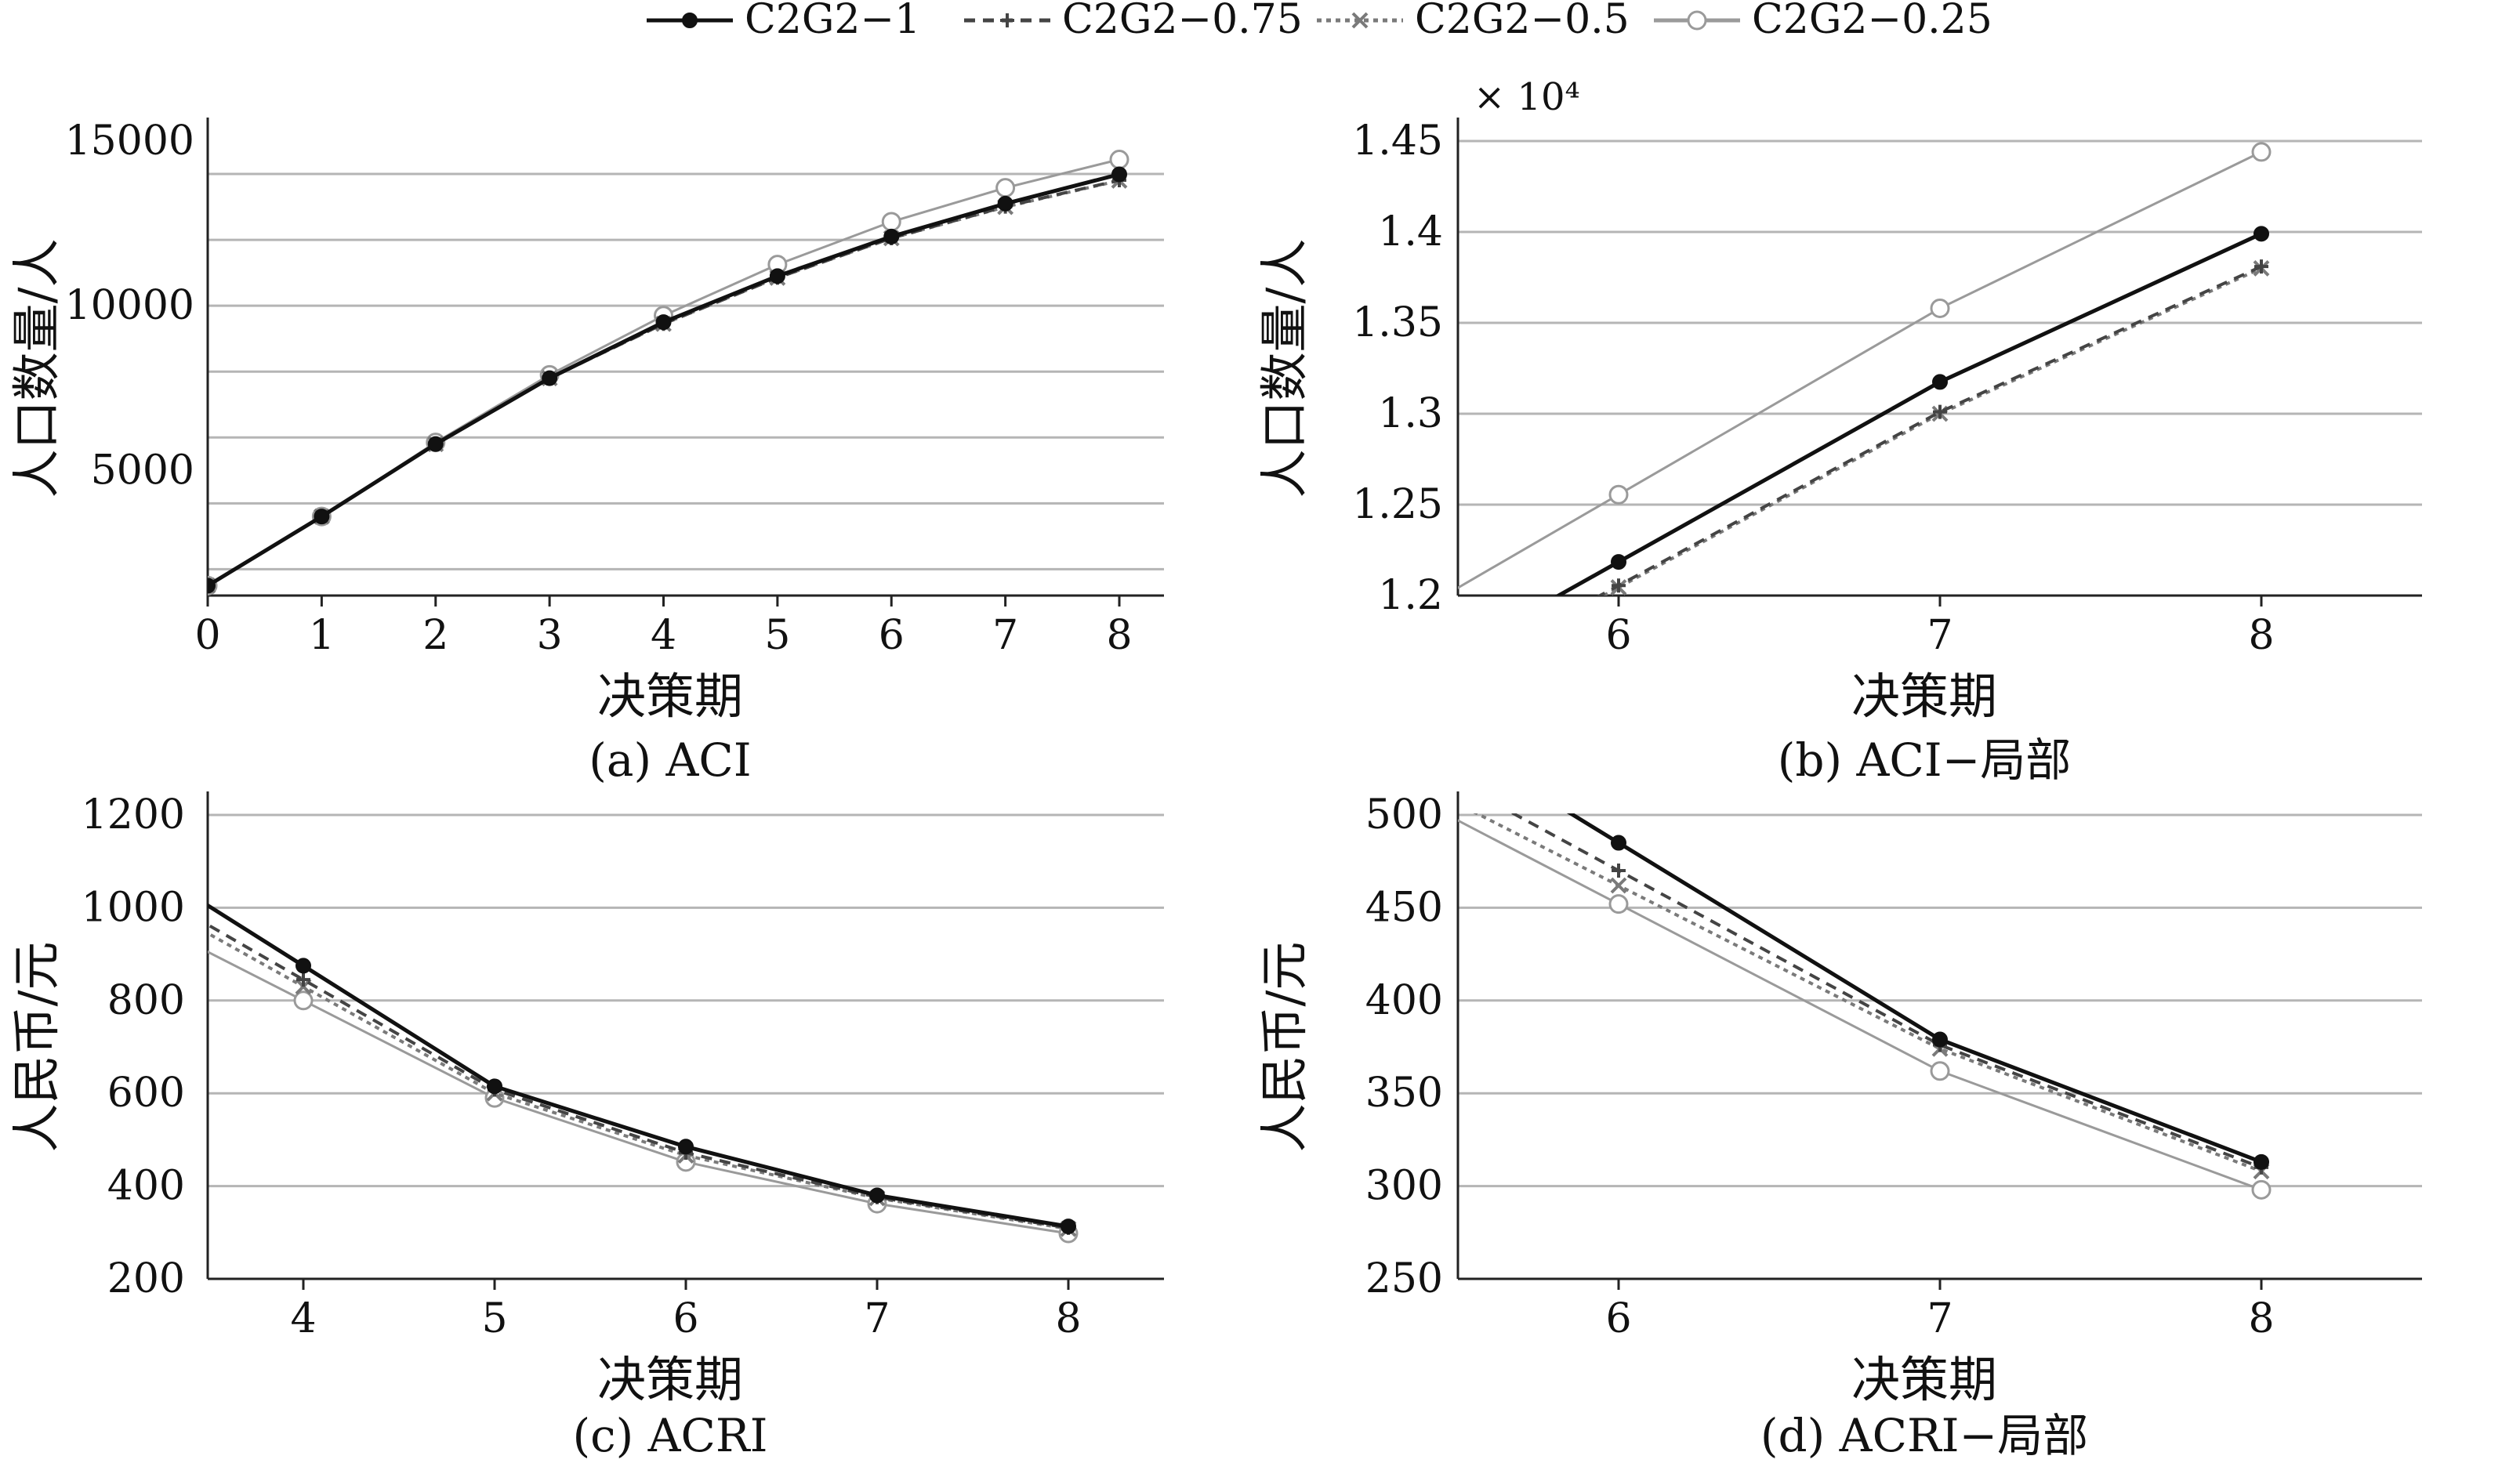 This screenshot has height=1463, width=2520. Describe the element at coordinates (670, 1379) in the screenshot. I see `x-axis-label-c: 决策期` at that location.